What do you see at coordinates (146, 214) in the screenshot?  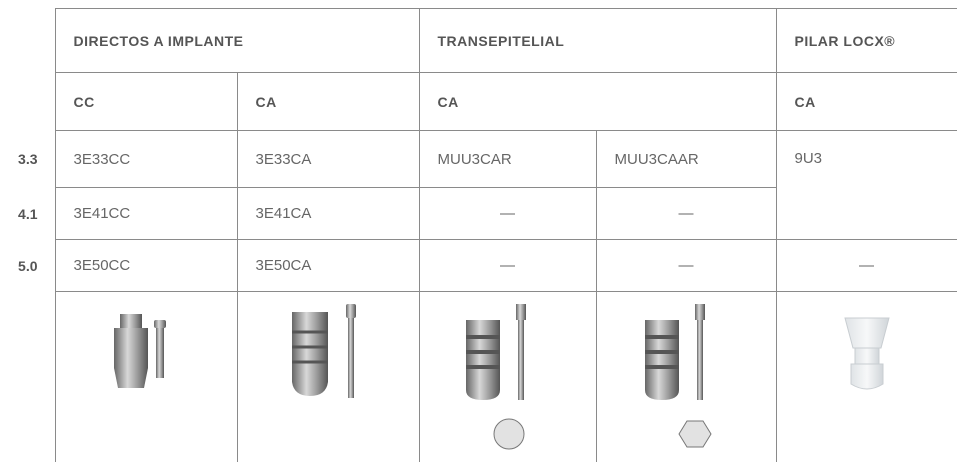 I see `cell: 3E41CC` at bounding box center [146, 214].